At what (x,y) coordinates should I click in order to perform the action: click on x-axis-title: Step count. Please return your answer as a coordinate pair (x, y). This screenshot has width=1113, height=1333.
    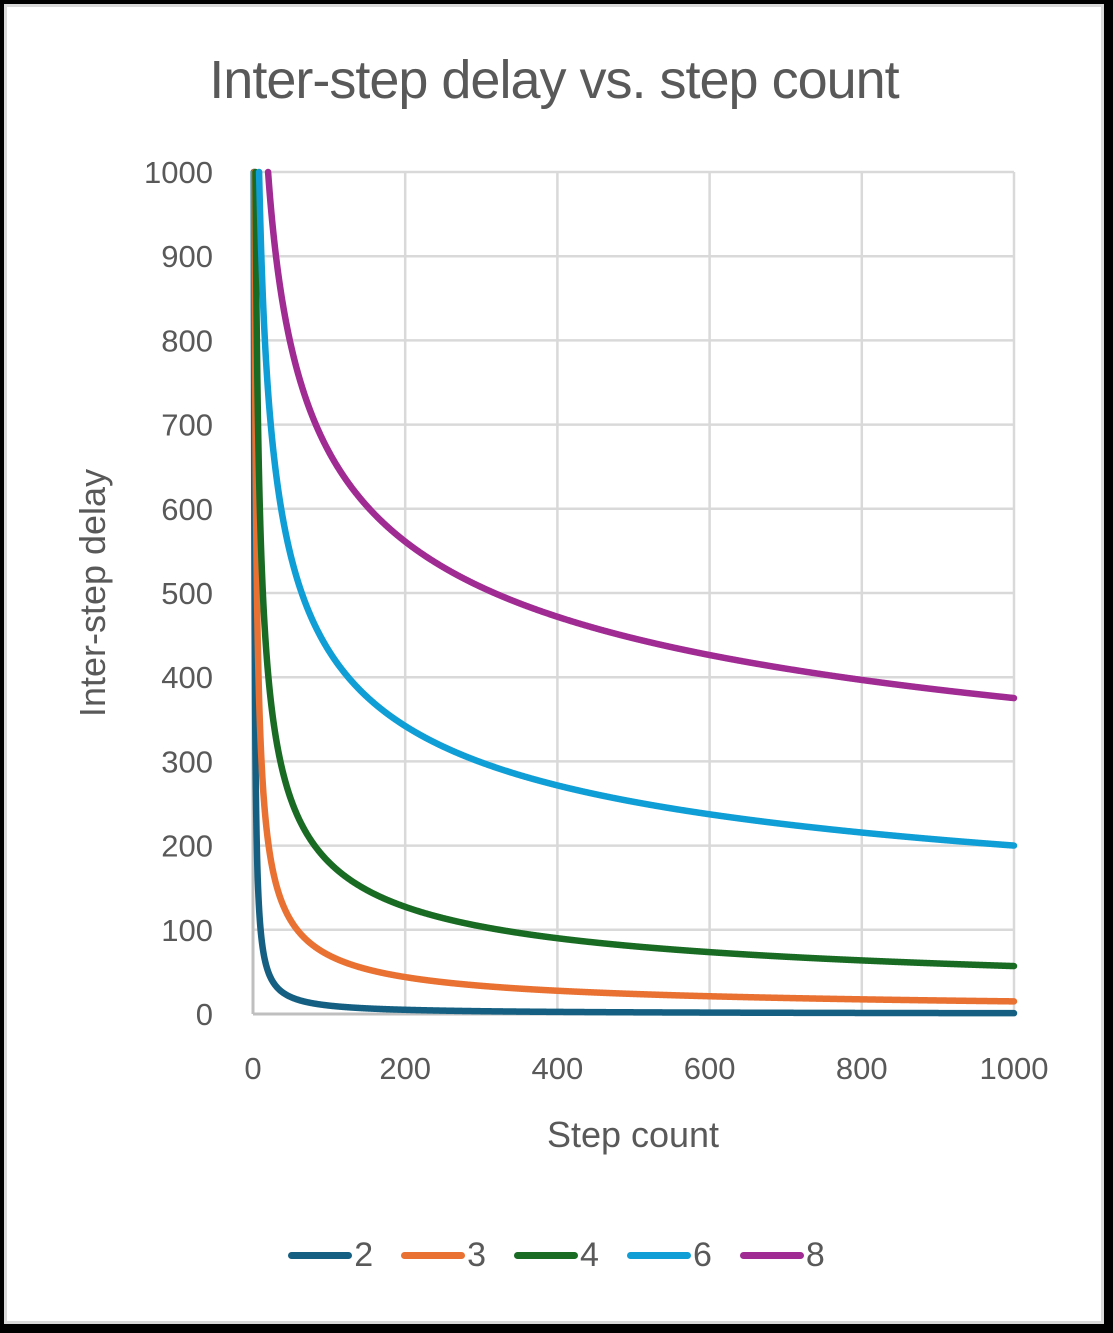
    Looking at the image, I should click on (633, 1134).